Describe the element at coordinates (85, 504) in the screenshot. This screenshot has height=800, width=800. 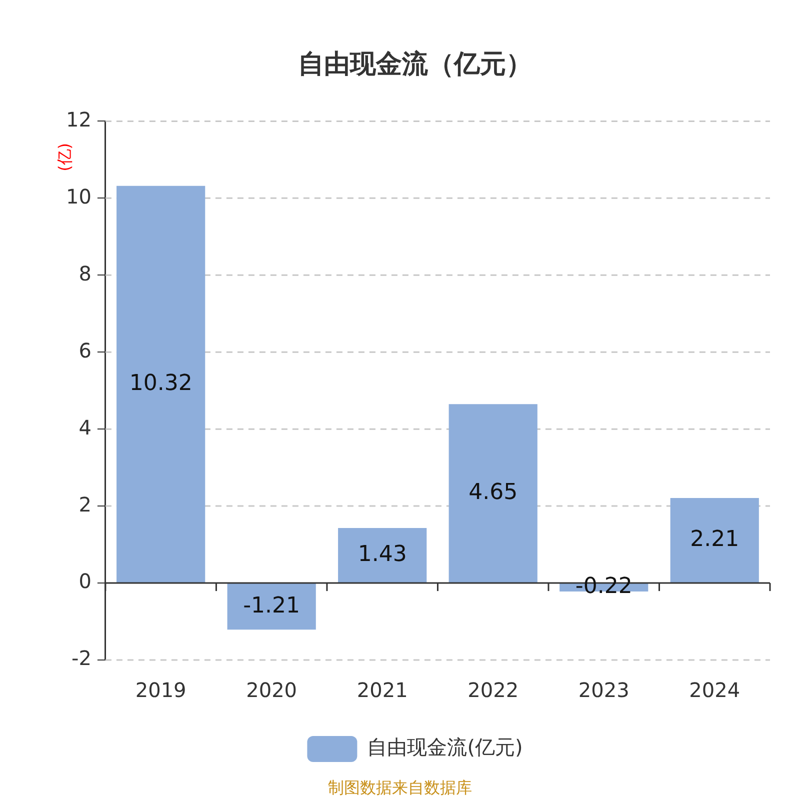
I see `y-tick-label: 2` at that location.